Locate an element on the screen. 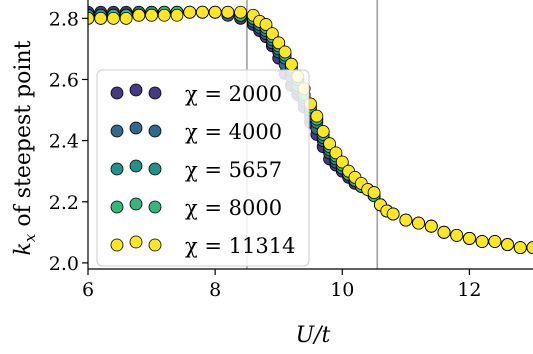 This screenshot has height=354, width=533. x-tick-label-2: 10 is located at coordinates (342, 290).